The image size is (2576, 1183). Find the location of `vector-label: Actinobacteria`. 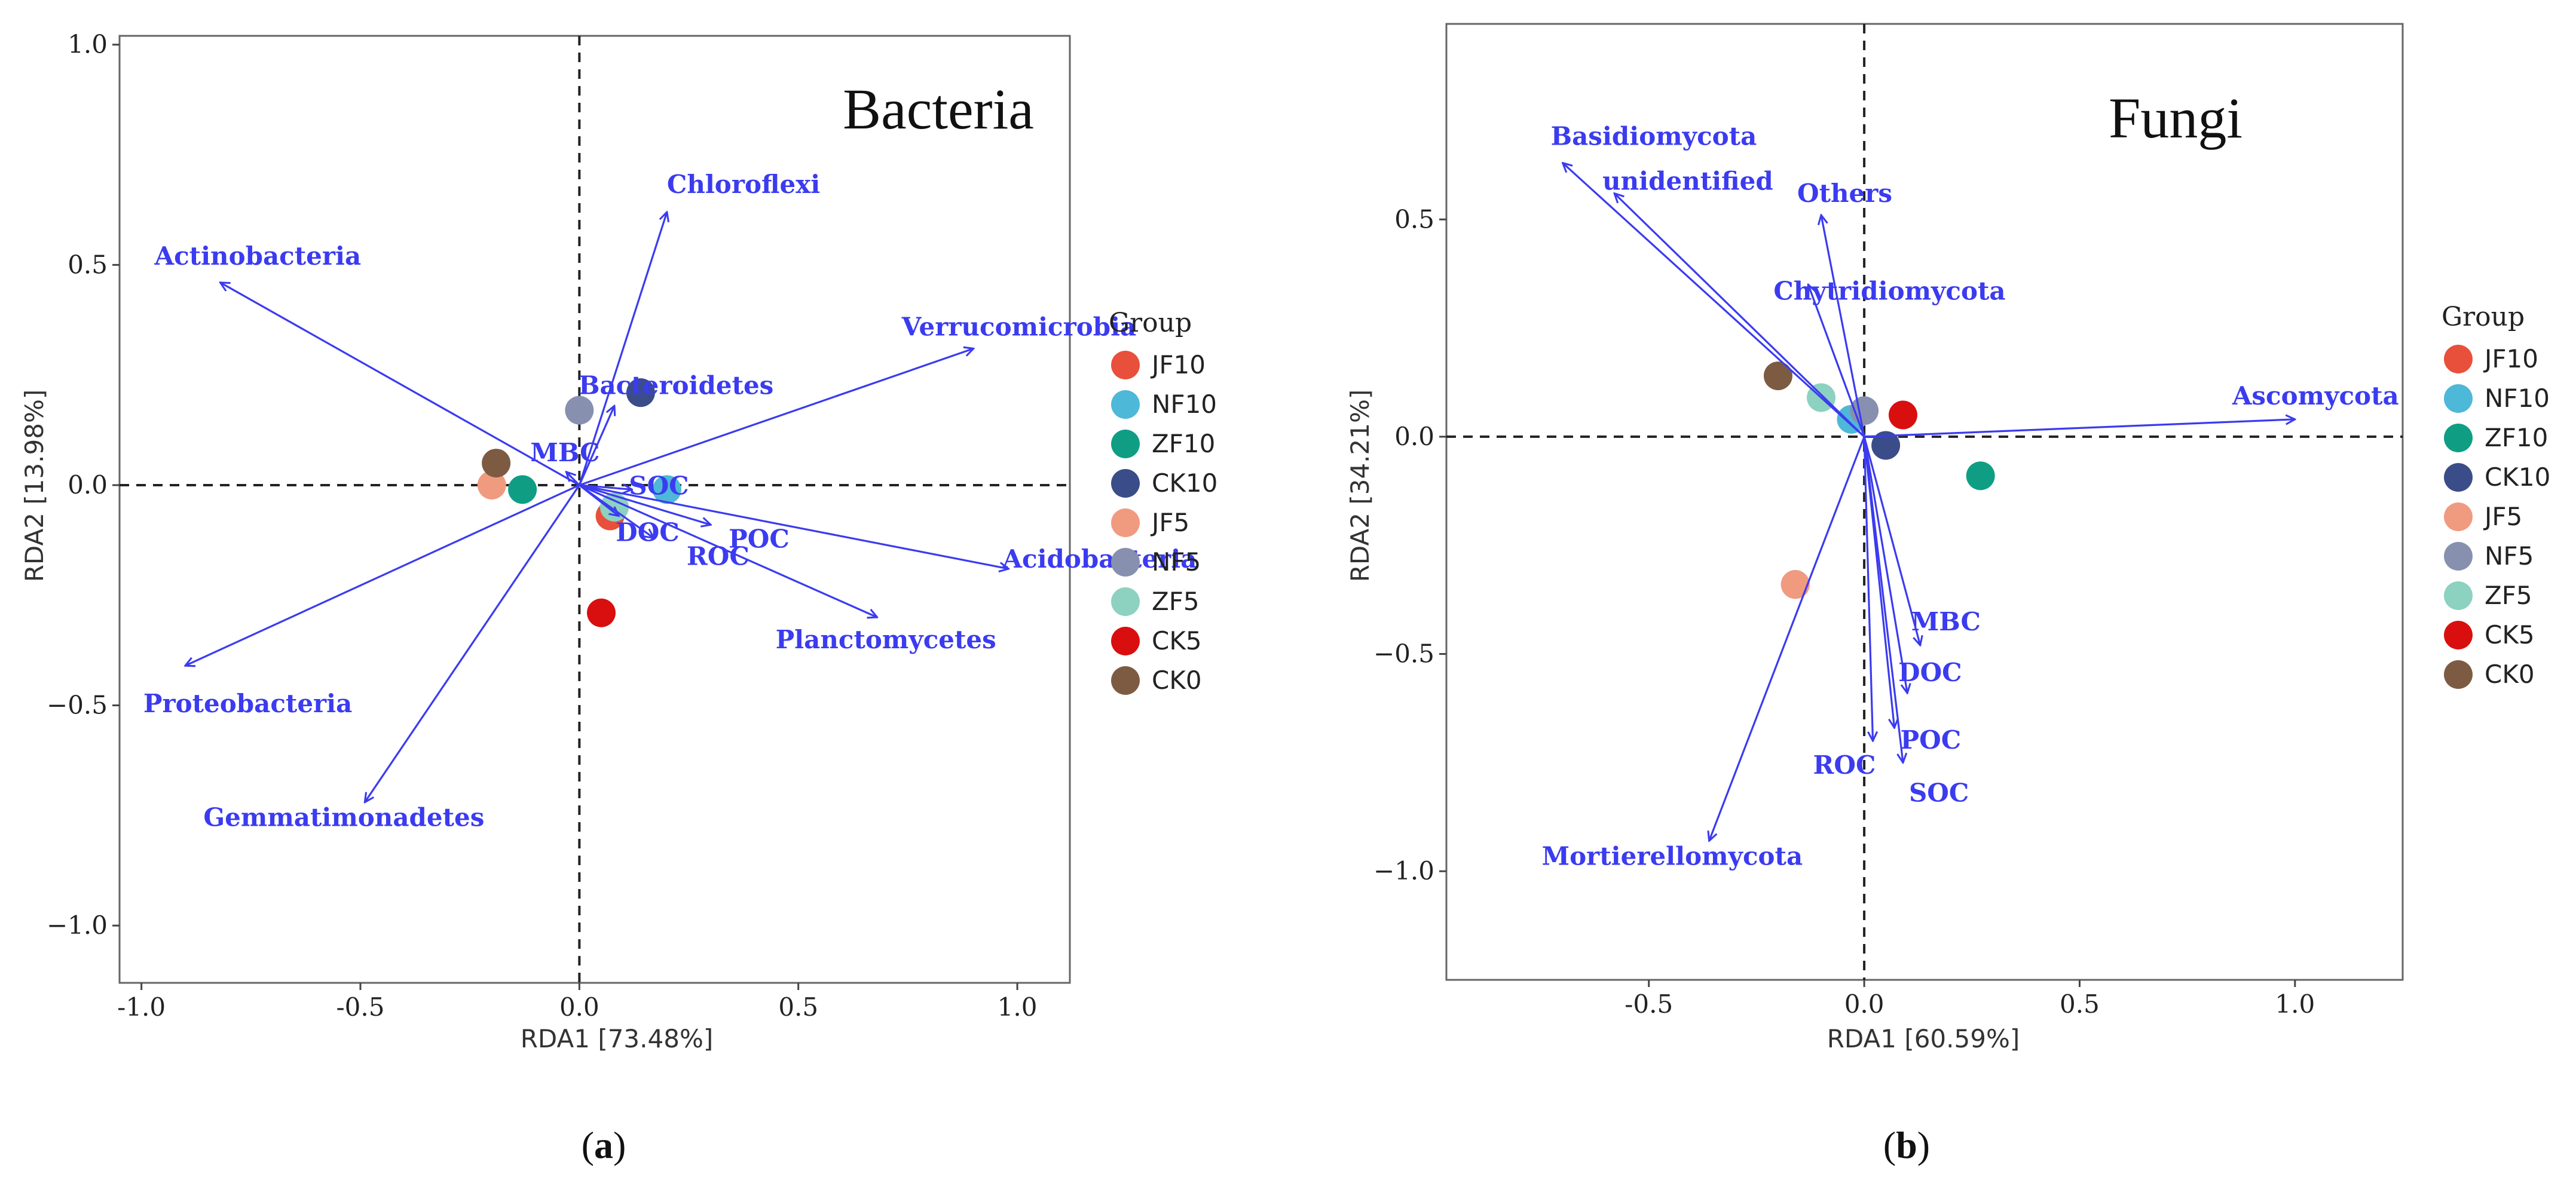

vector-label: Actinobacteria is located at coordinates (258, 256).